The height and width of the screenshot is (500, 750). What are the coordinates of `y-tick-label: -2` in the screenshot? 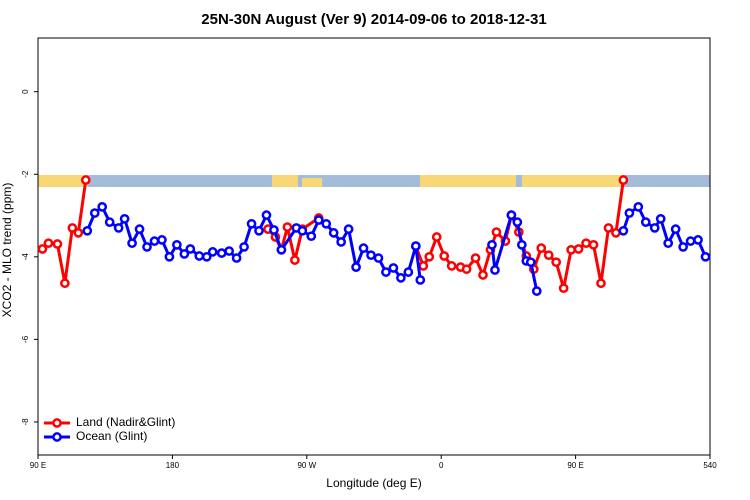 It's located at (25, 174).